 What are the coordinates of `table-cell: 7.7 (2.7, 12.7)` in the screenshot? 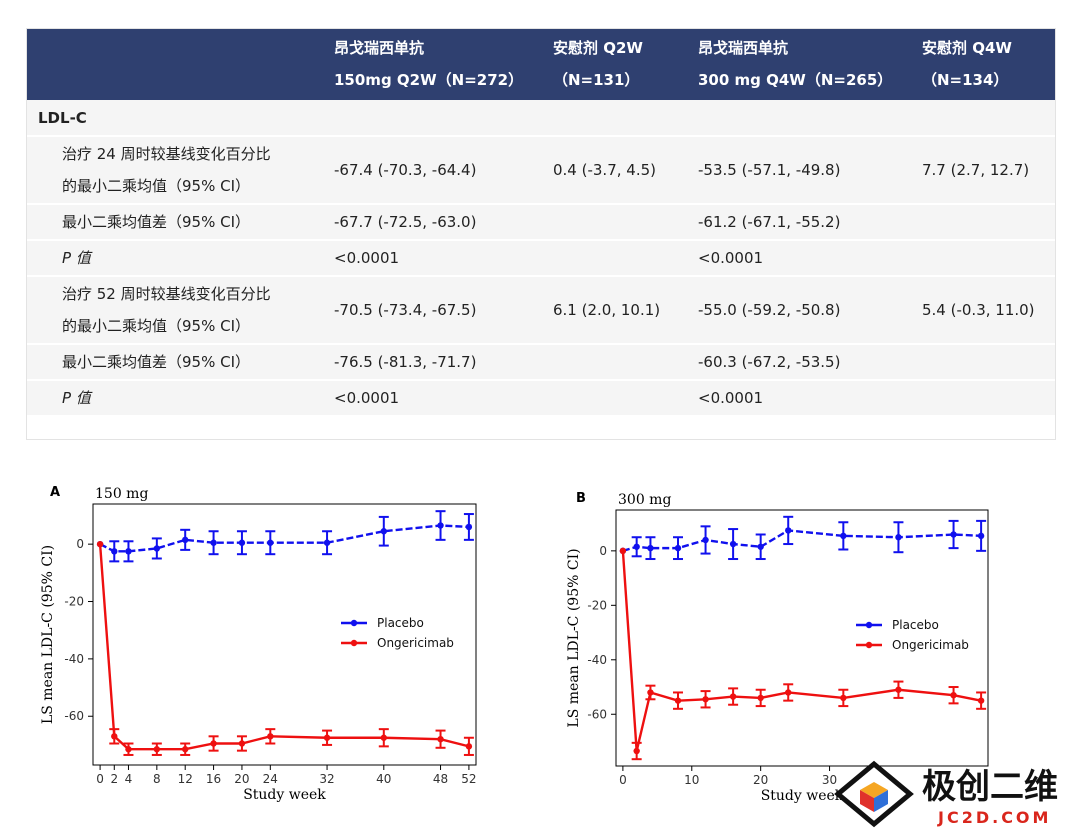 It's located at (976, 170).